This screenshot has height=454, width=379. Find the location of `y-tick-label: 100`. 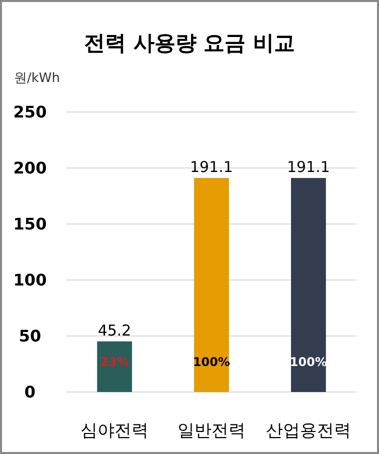

y-tick-label: 100 is located at coordinates (30, 280).